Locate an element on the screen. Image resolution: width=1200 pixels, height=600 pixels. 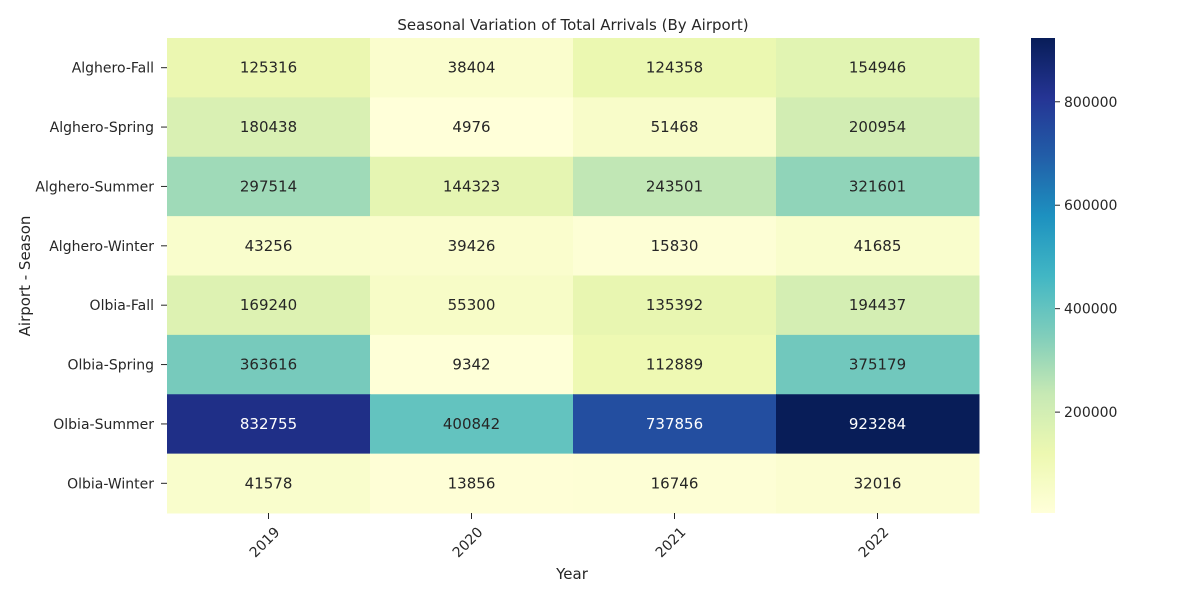
x-tick-labels: 2019 2020 2021 2022 is located at coordinates (570, 537).